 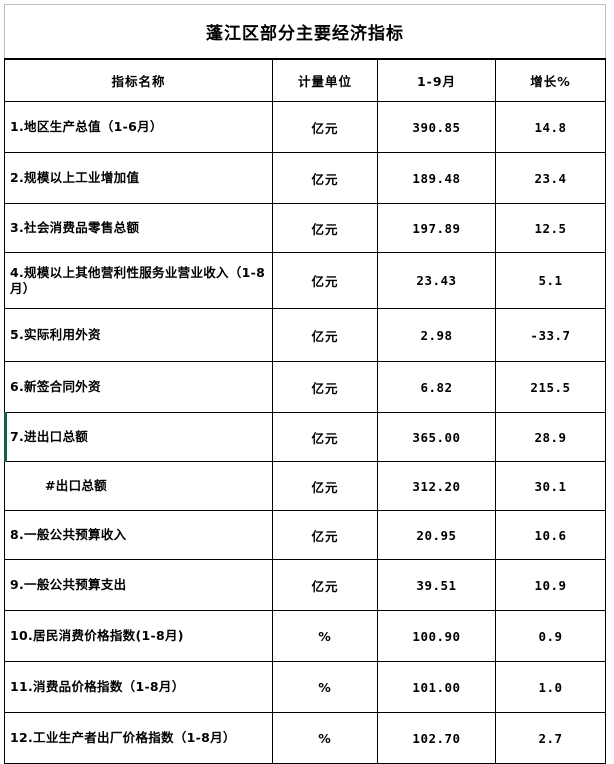 What do you see at coordinates (550, 228) in the screenshot?
I see `indicator-growth: 12.5` at bounding box center [550, 228].